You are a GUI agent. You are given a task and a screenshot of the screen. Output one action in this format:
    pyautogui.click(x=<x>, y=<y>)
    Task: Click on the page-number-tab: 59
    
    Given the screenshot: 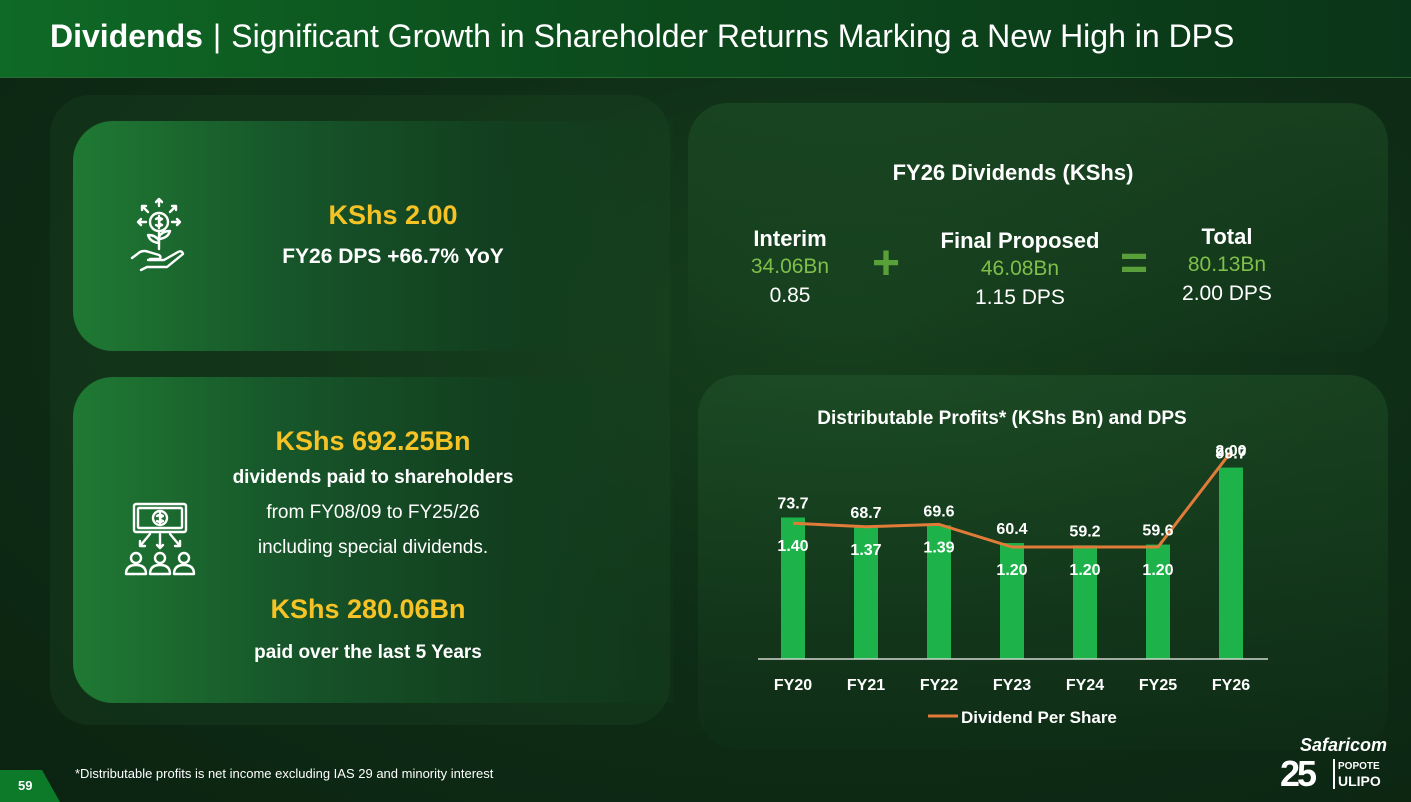 What is the action you would take?
    pyautogui.click(x=30, y=786)
    